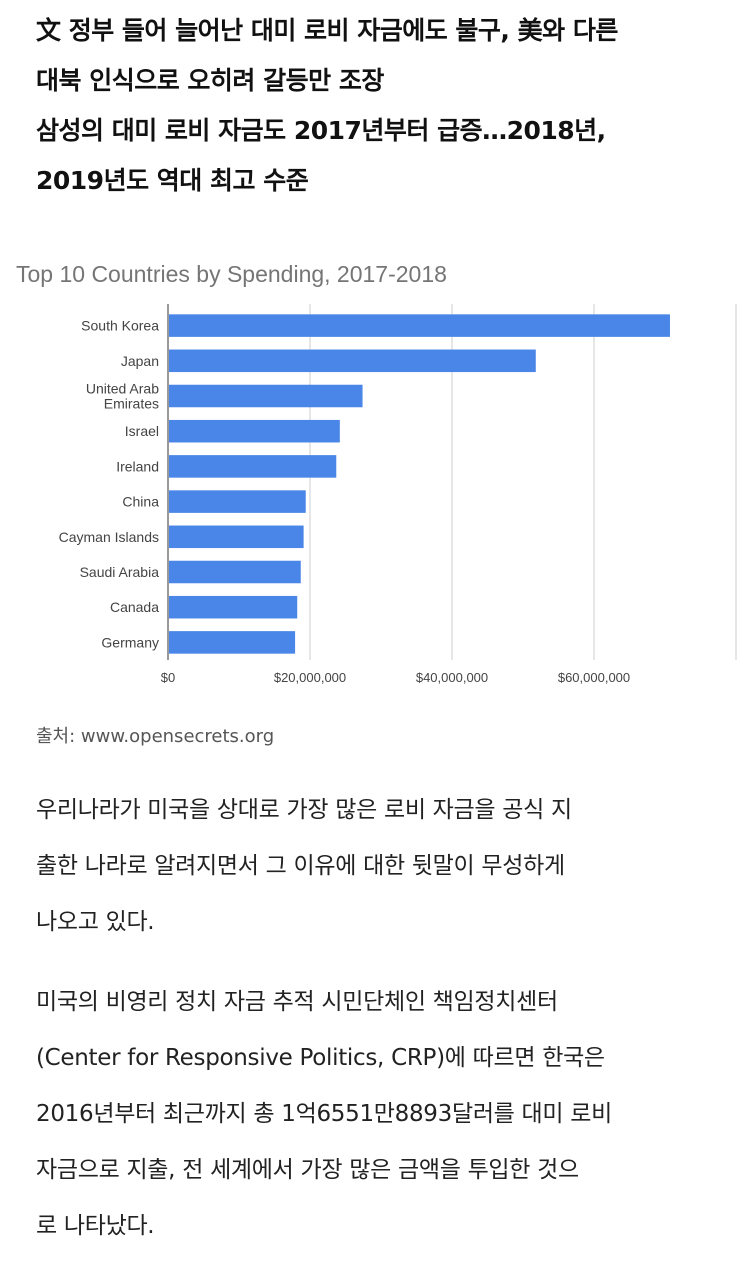 The width and height of the screenshot is (750, 1278). What do you see at coordinates (168, 677) in the screenshot?
I see `tick-label: $0` at bounding box center [168, 677].